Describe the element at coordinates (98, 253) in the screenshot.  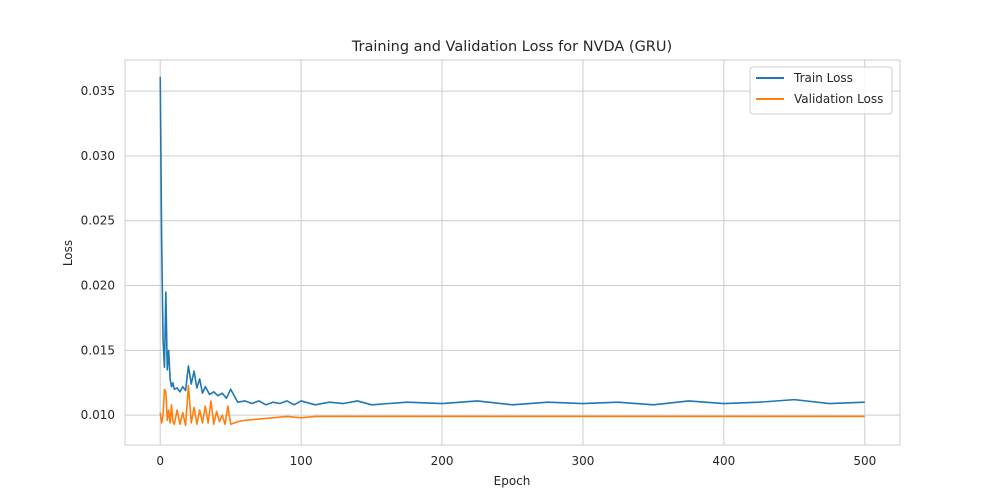
I see `y-tick-labels: 0.010 0.015 0.020 0.025 0.030 0.035` at that location.